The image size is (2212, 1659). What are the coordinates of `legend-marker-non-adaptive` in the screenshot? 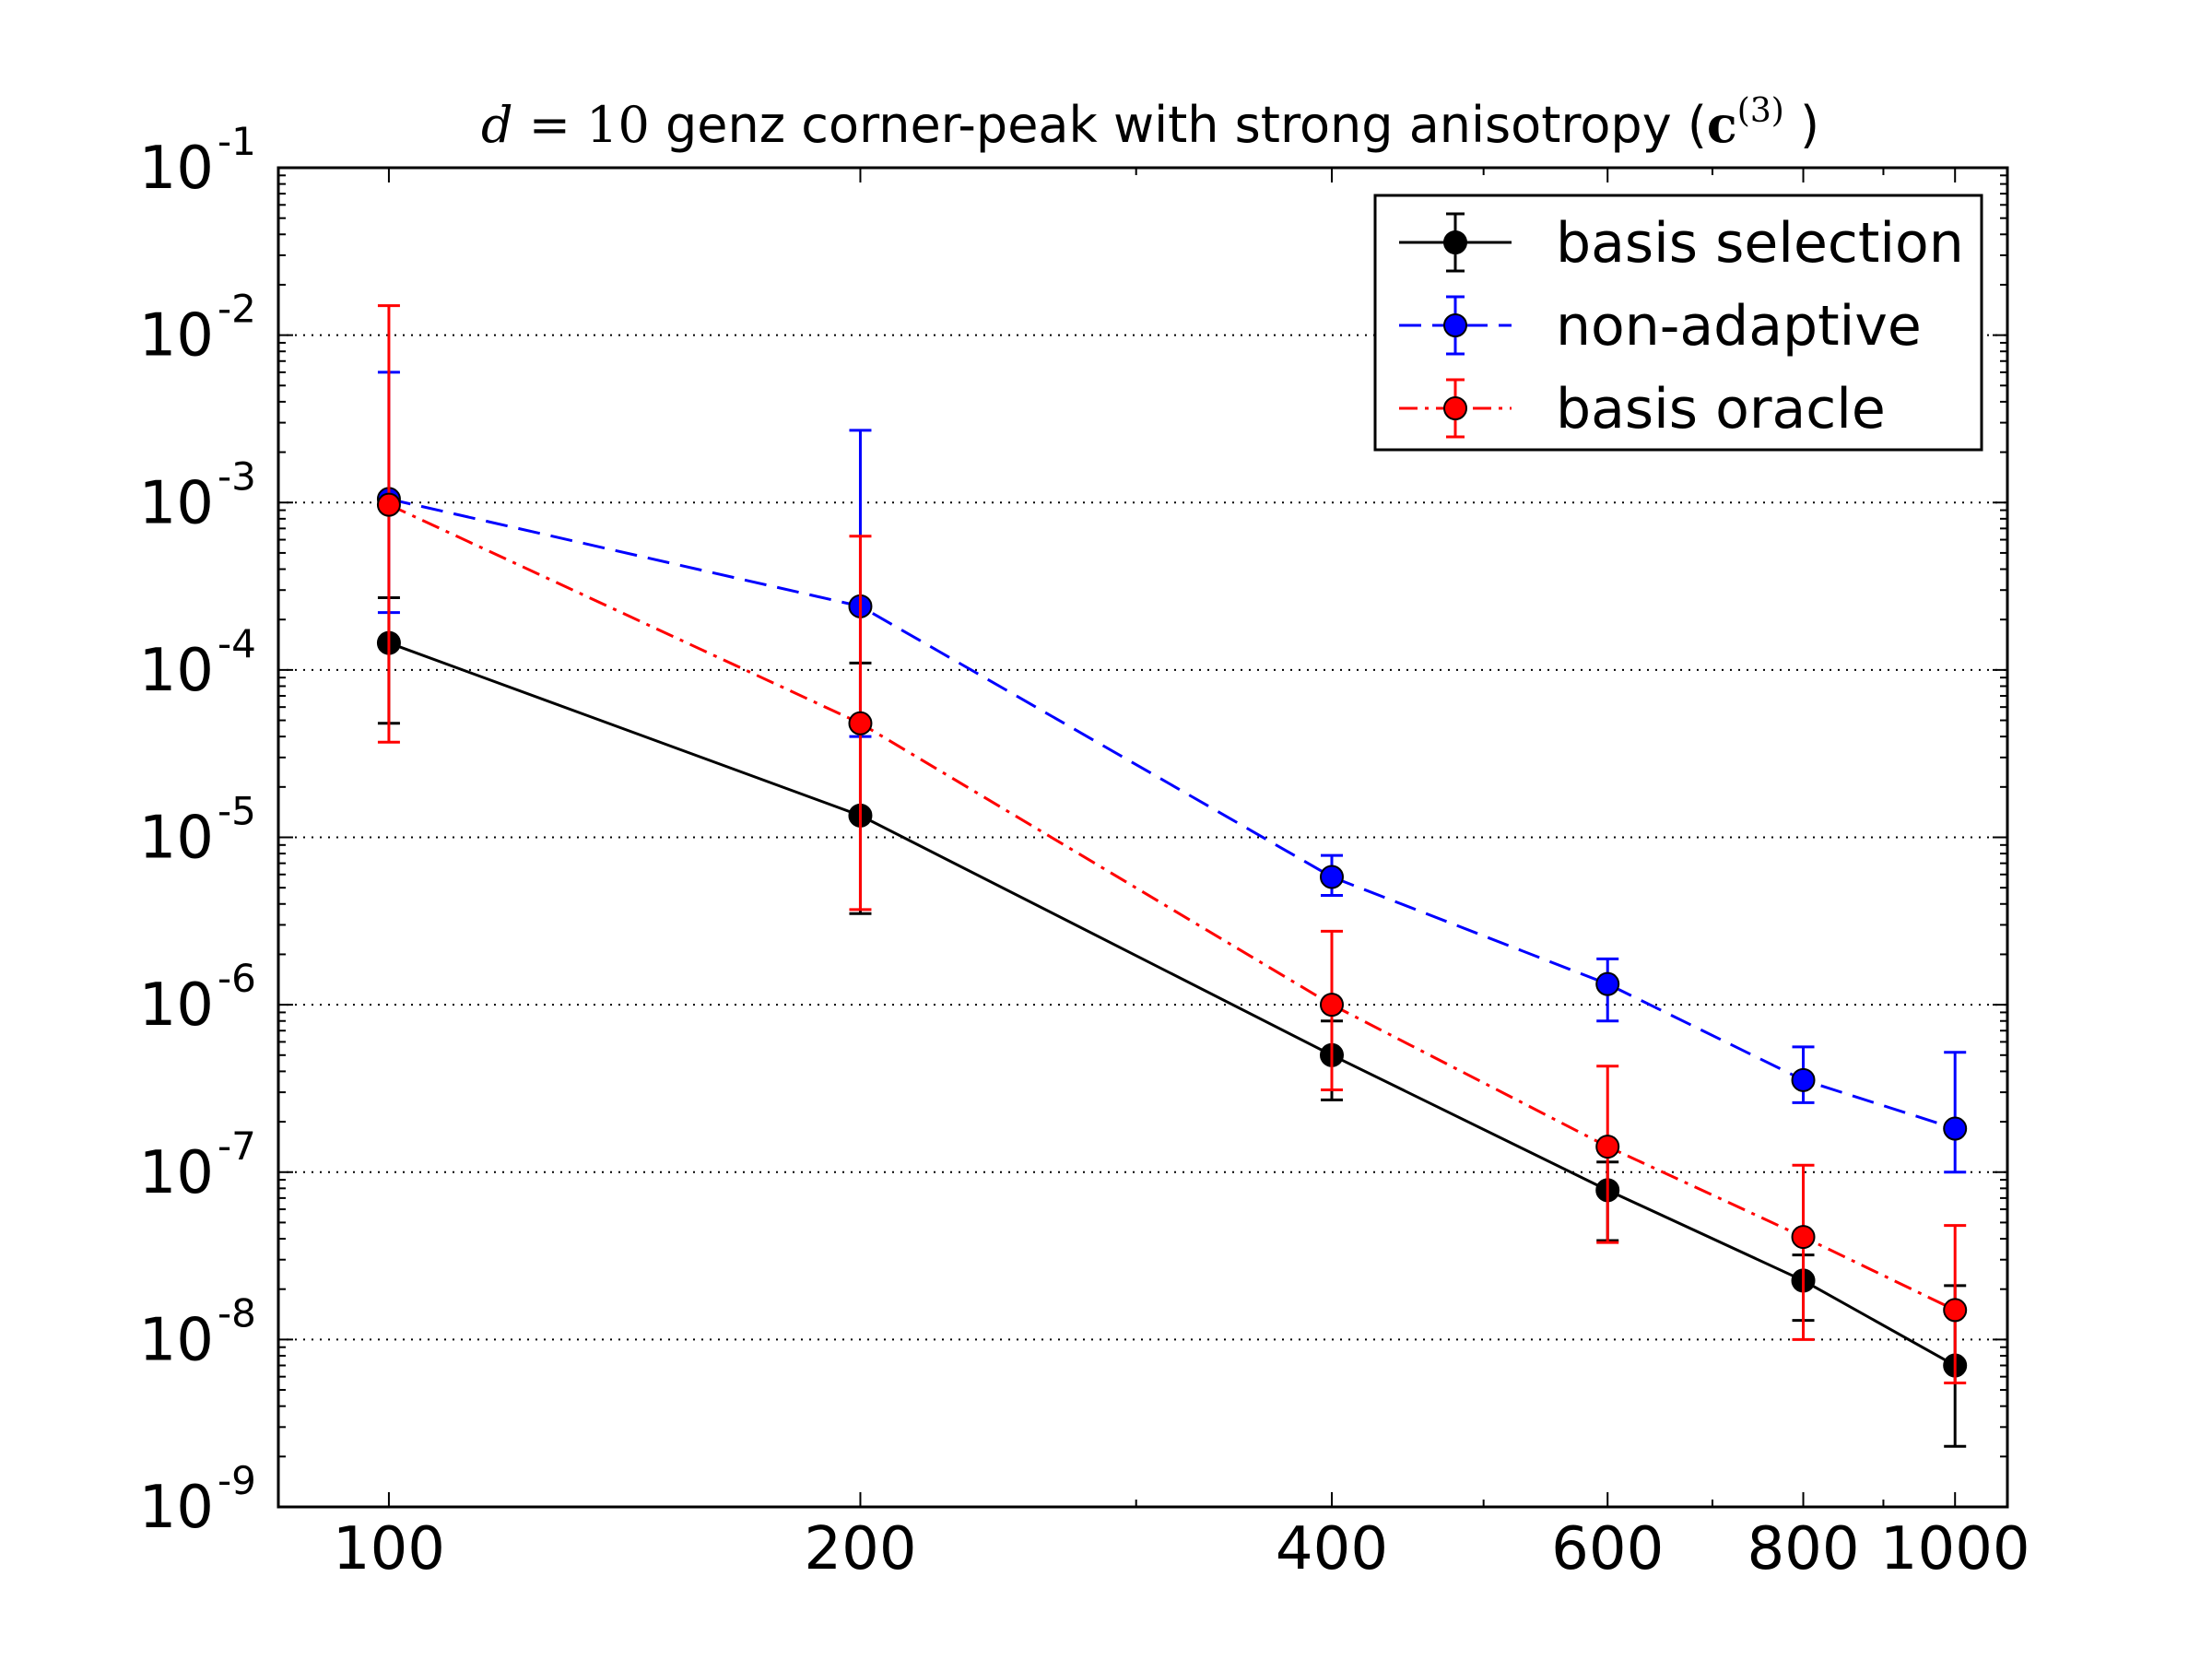 It's located at (1455, 325).